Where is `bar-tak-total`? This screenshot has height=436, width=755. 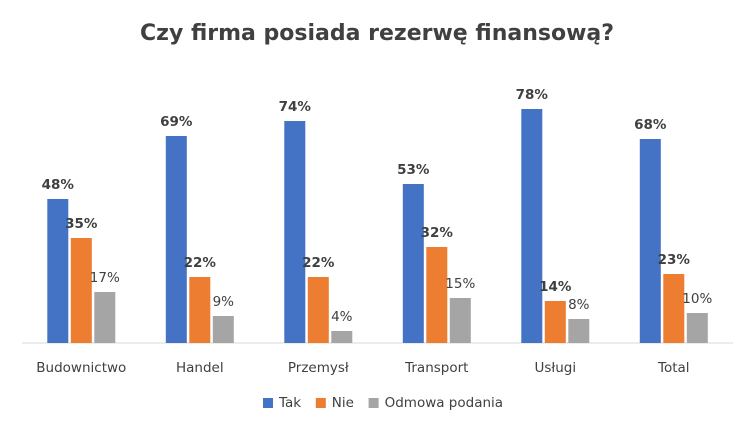 bar-tak-total is located at coordinates (650, 241).